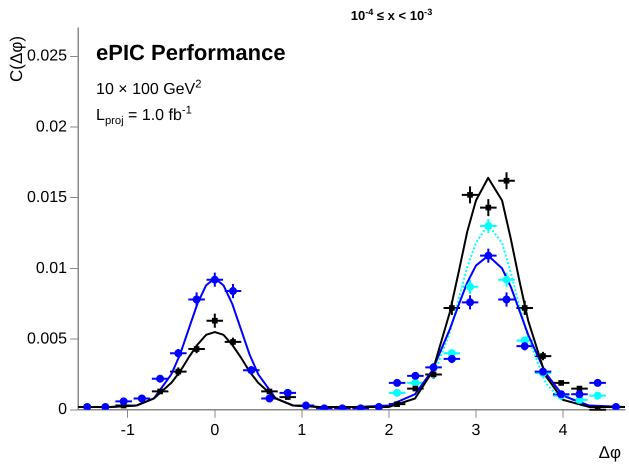 The image size is (629, 465). I want to click on x-tick-label: 2, so click(389, 430).